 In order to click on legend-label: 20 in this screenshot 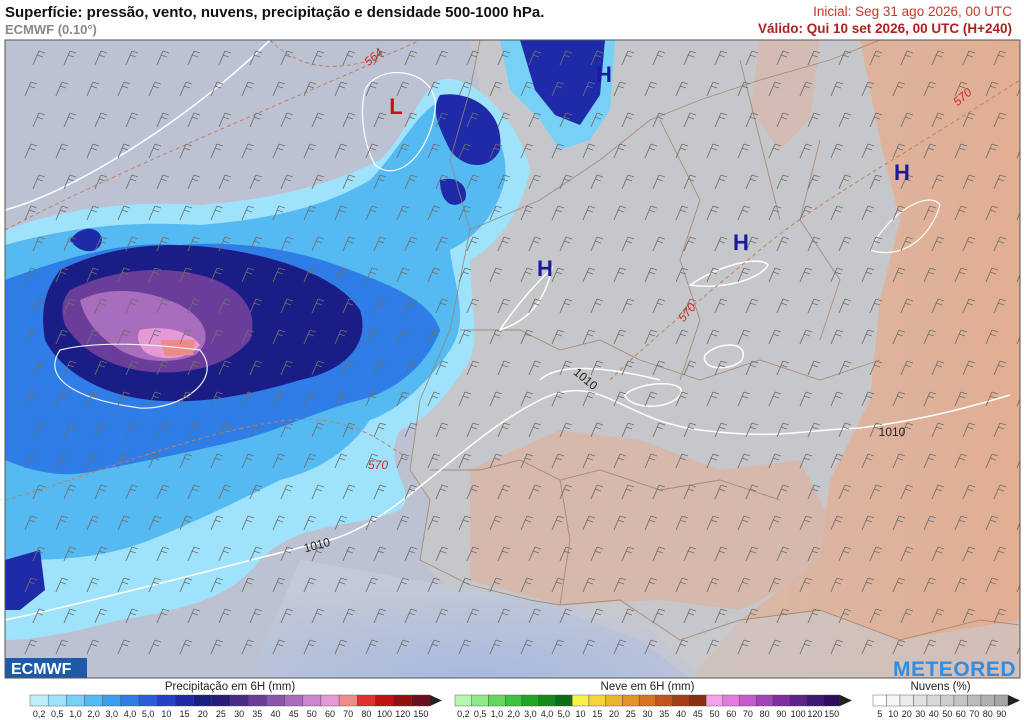, I will do `click(614, 714)`.